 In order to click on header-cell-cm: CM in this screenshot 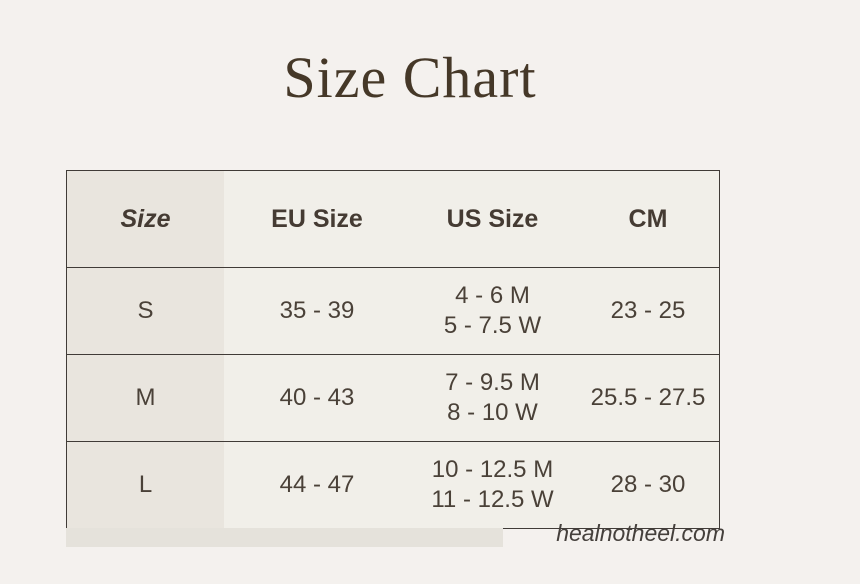, I will do `click(648, 219)`.